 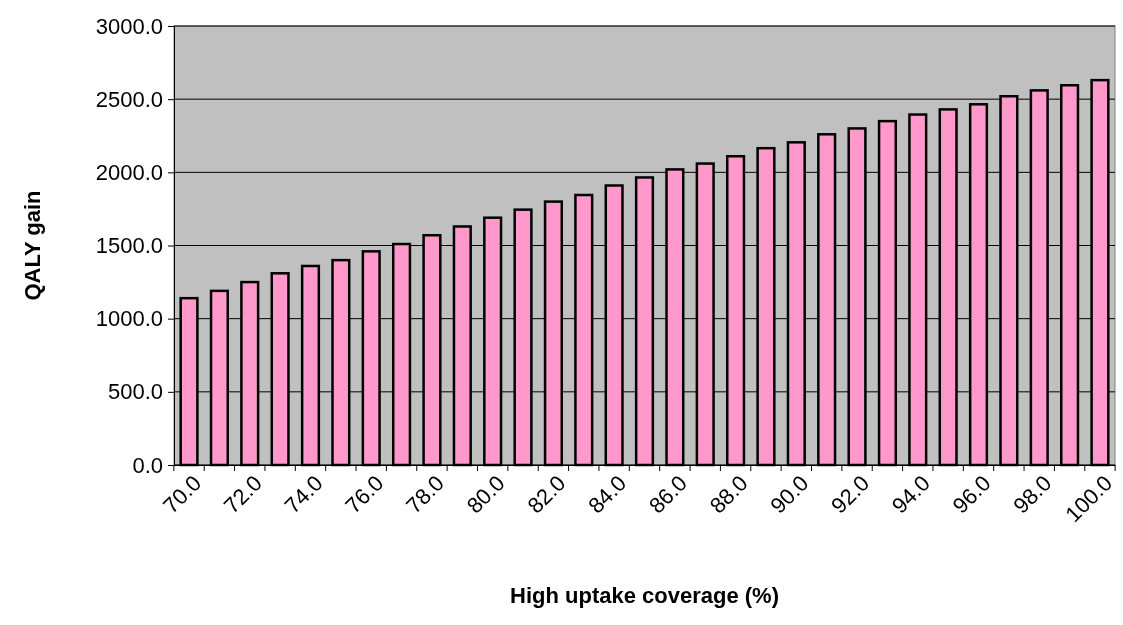 What do you see at coordinates (364, 494) in the screenshot?
I see `x-tick-label: 76.0` at bounding box center [364, 494].